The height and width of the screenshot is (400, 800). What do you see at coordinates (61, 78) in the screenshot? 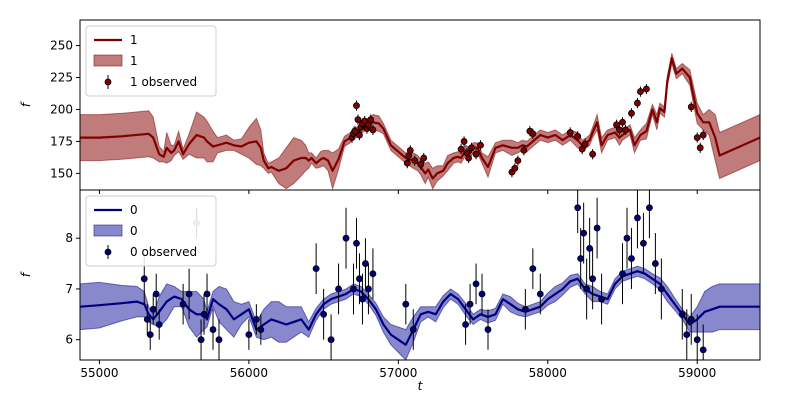
I see `top-y-tick-label: 225` at bounding box center [61, 78].